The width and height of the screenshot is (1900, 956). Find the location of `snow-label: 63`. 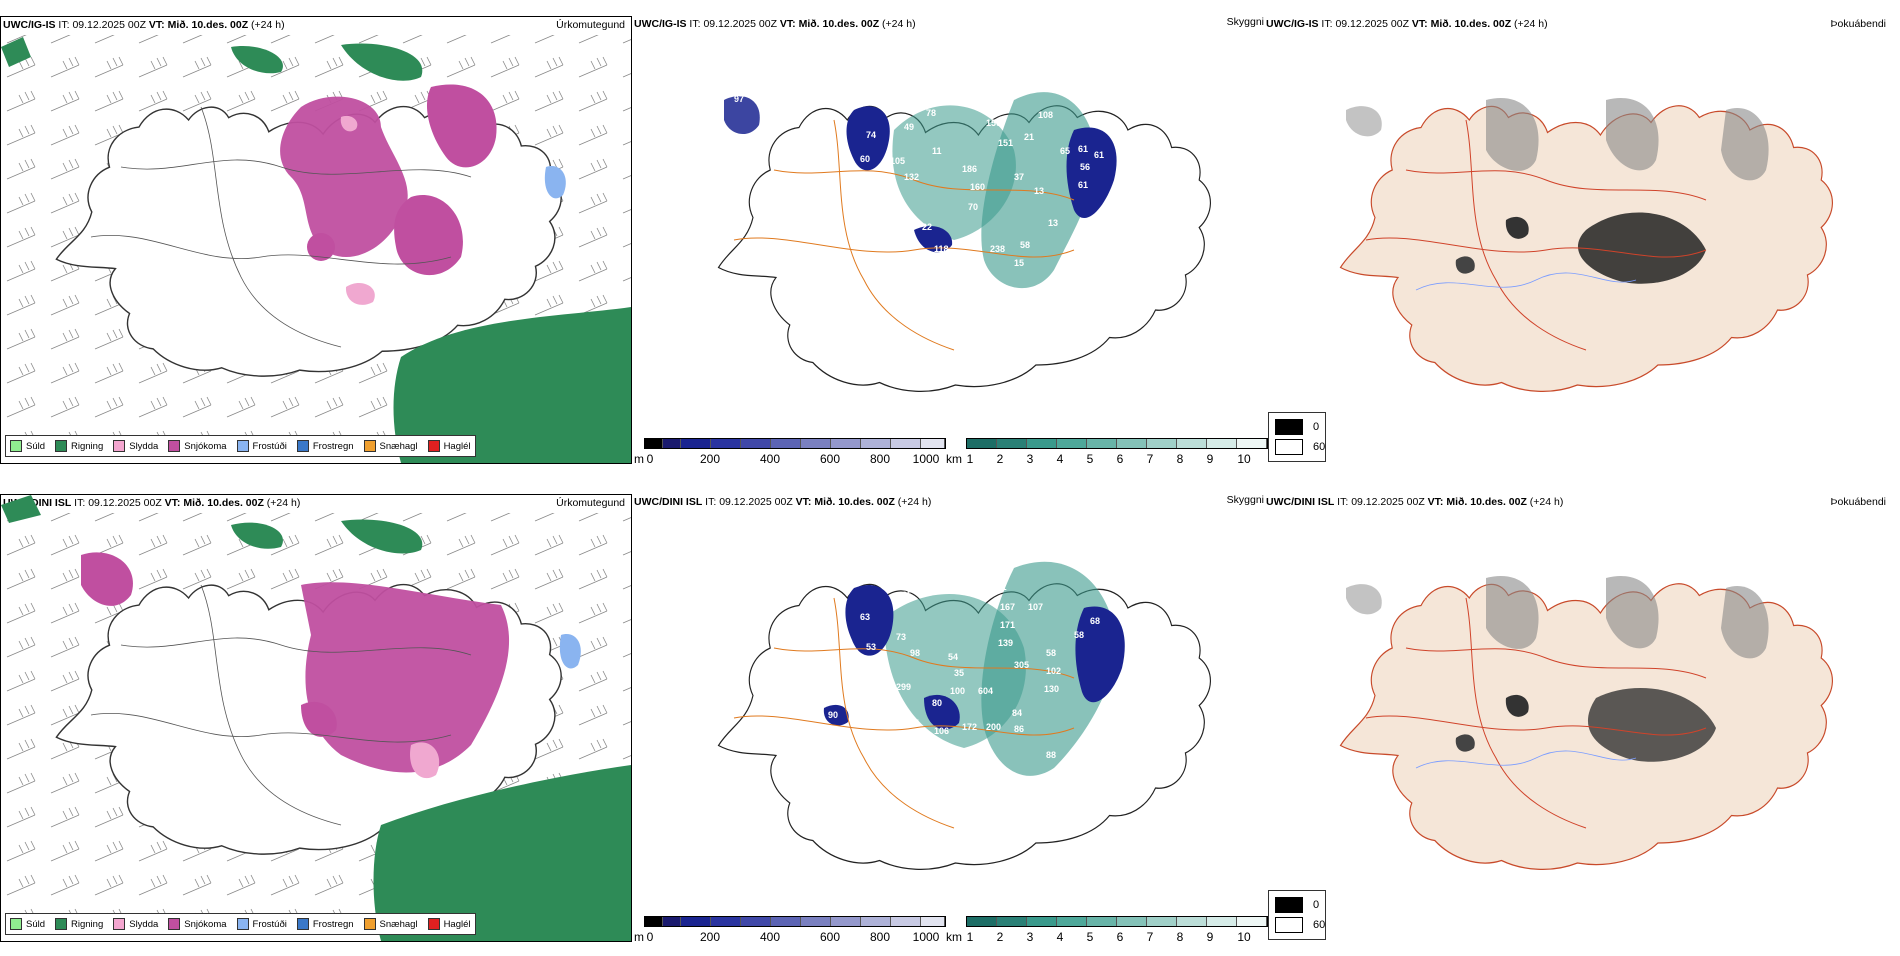

snow-label: 63 is located at coordinates (889, 705).